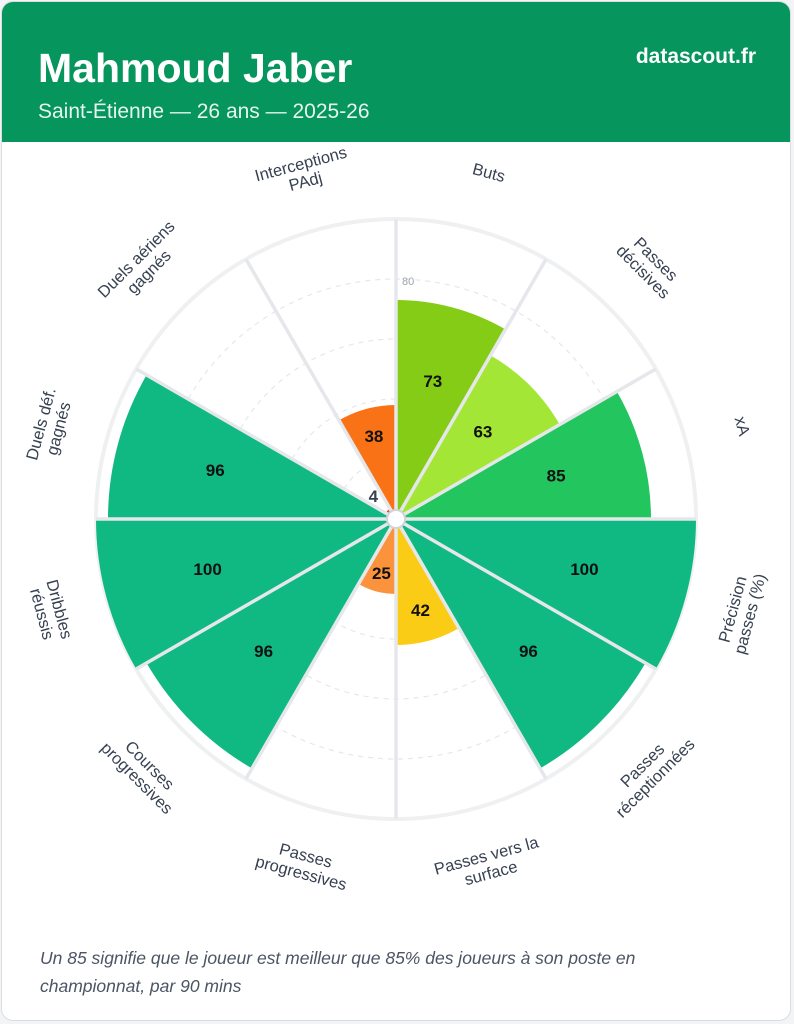 This screenshot has height=1024, width=794. I want to click on value-label: 85, so click(556, 476).